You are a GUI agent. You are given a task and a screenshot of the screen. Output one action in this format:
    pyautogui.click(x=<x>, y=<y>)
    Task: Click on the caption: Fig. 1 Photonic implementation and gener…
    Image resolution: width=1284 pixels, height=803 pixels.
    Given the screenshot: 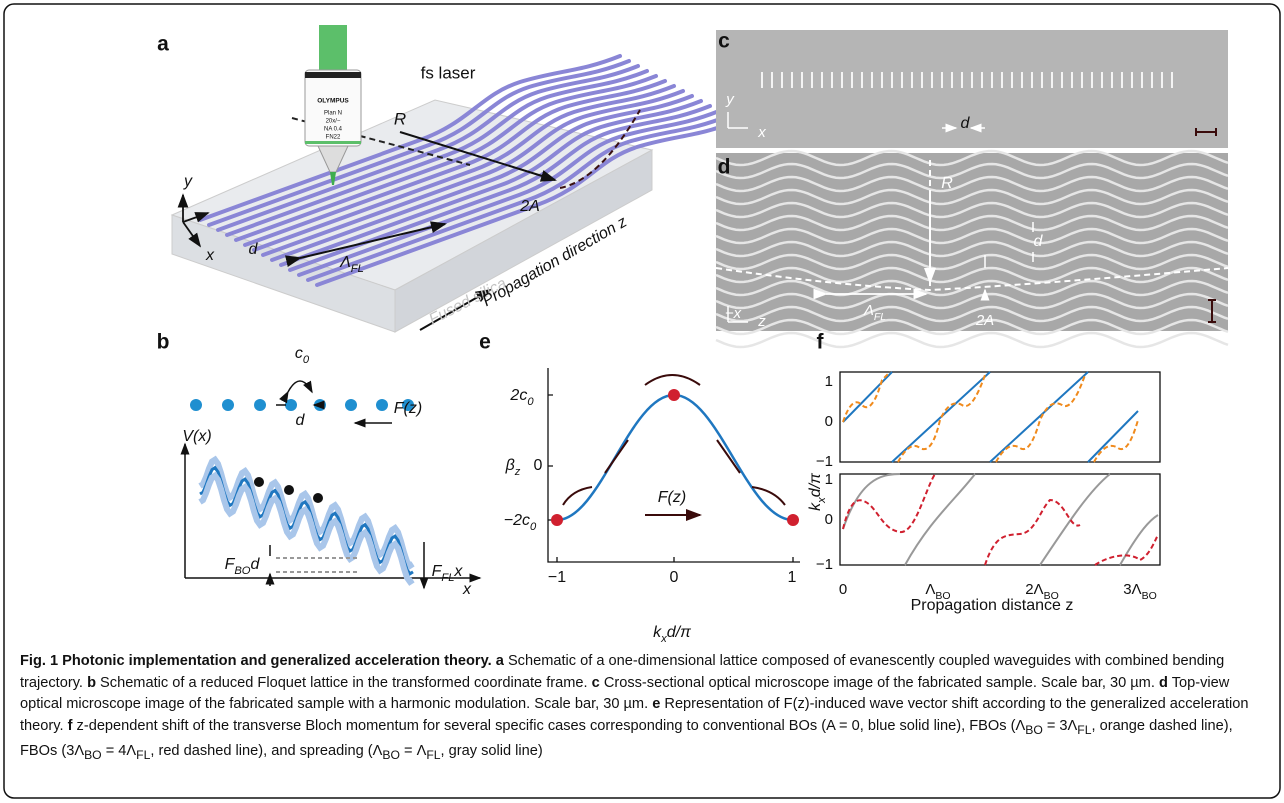 What is the action you would take?
    pyautogui.click(x=644, y=708)
    